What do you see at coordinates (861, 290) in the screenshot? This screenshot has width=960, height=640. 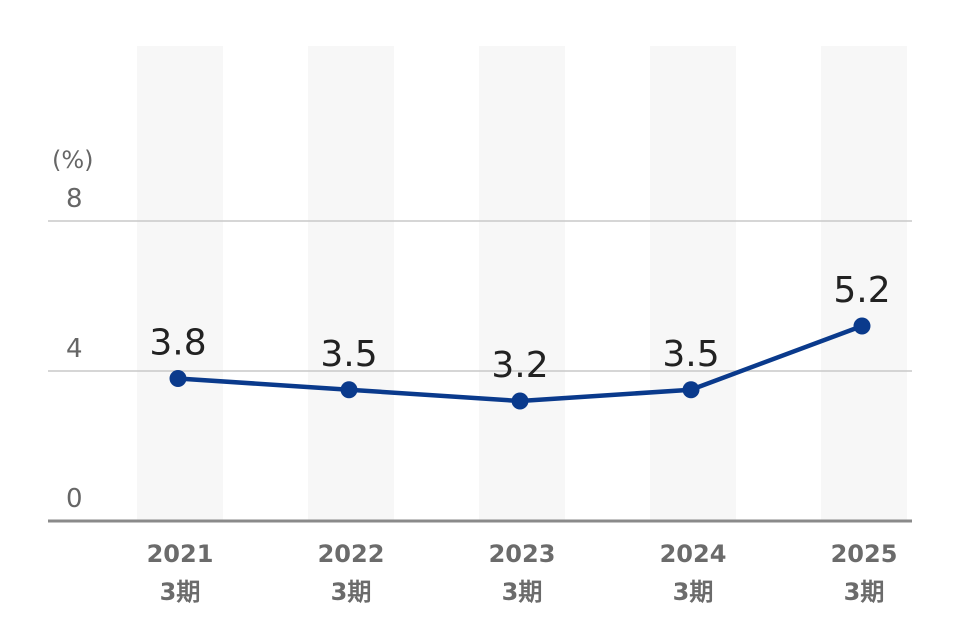 I see `data-label: 5.2` at bounding box center [861, 290].